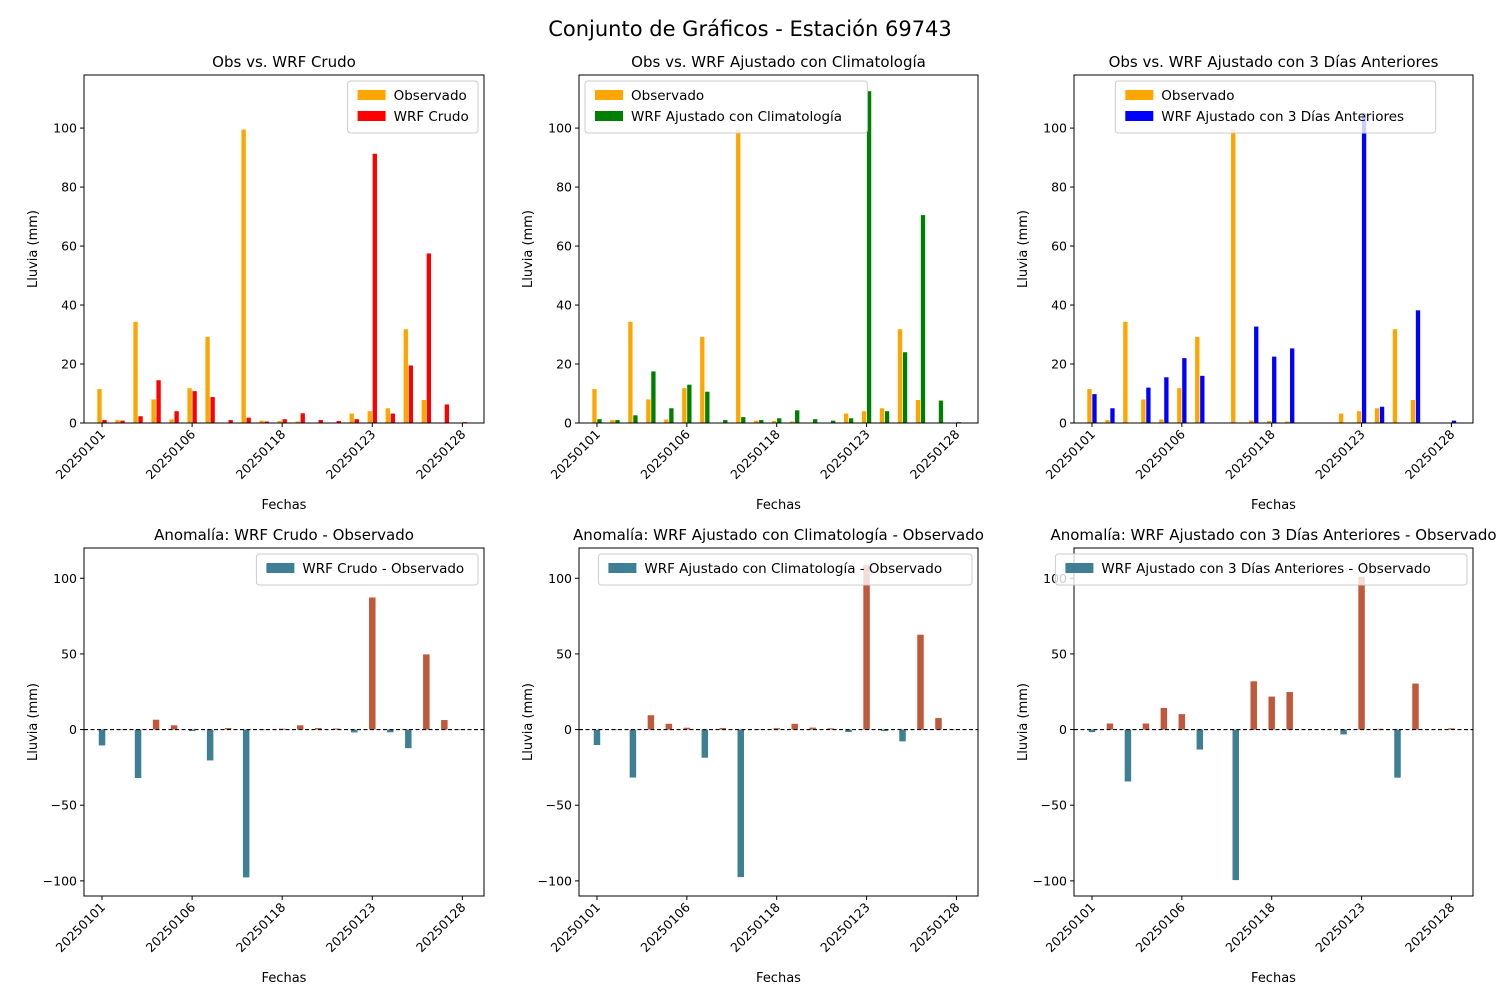 The image size is (1500, 1000). I want to click on y-tick-label: 60, so click(1059, 246).